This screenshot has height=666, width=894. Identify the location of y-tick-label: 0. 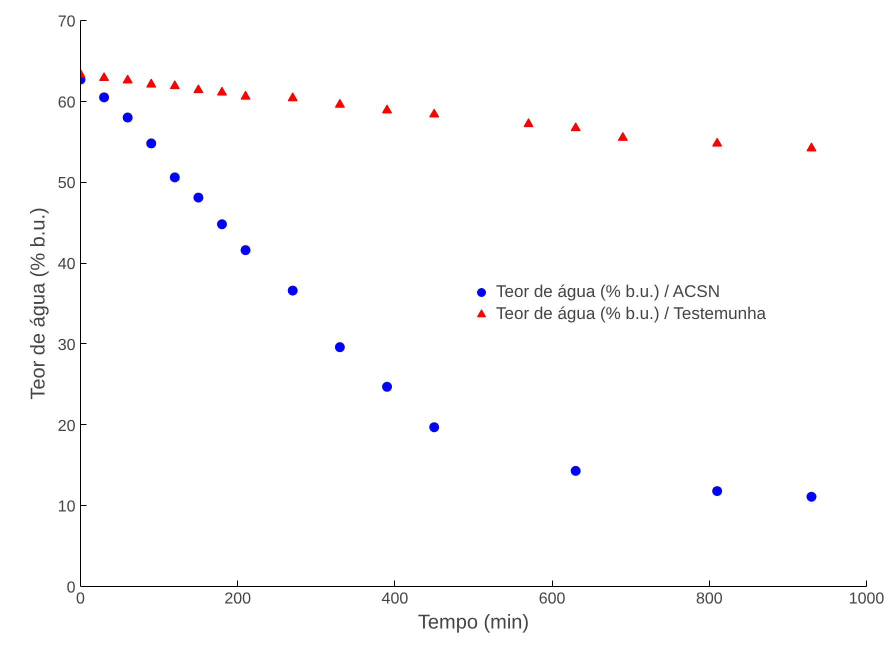
(71, 588).